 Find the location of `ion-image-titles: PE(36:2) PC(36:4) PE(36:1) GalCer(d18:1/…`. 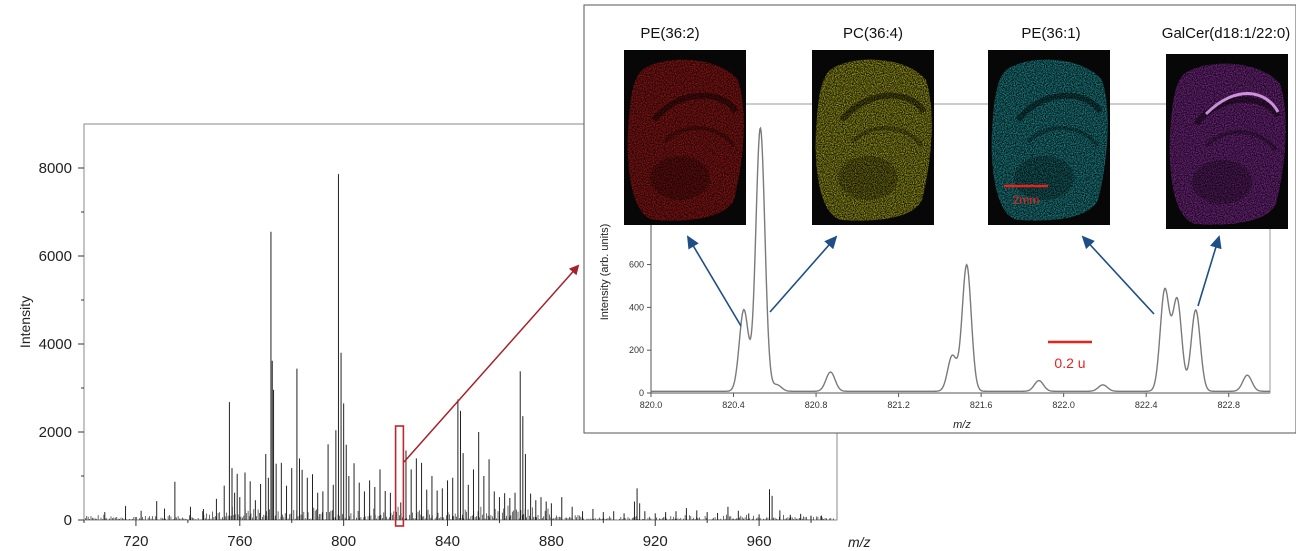

ion-image-titles: PE(36:2) PC(36:4) PE(36:1) GalCer(d18:1/… is located at coordinates (965, 33).